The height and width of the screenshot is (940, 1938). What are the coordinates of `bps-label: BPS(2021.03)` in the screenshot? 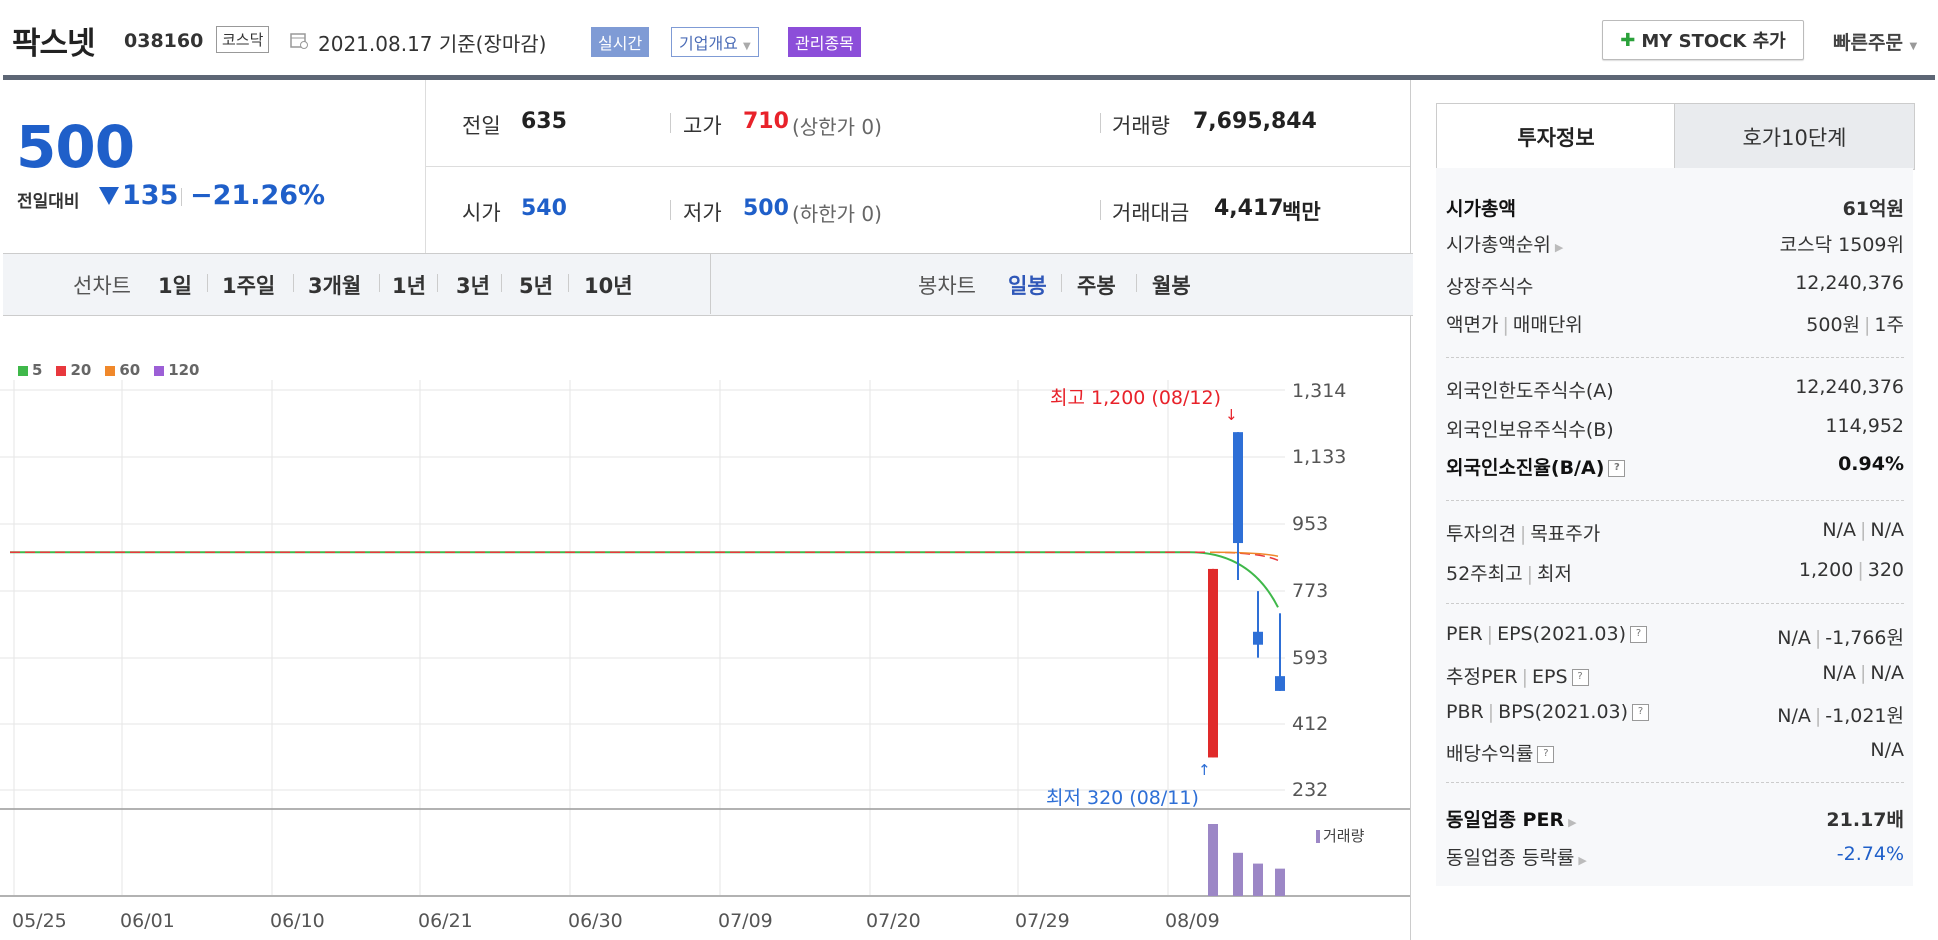 It's located at (1563, 712).